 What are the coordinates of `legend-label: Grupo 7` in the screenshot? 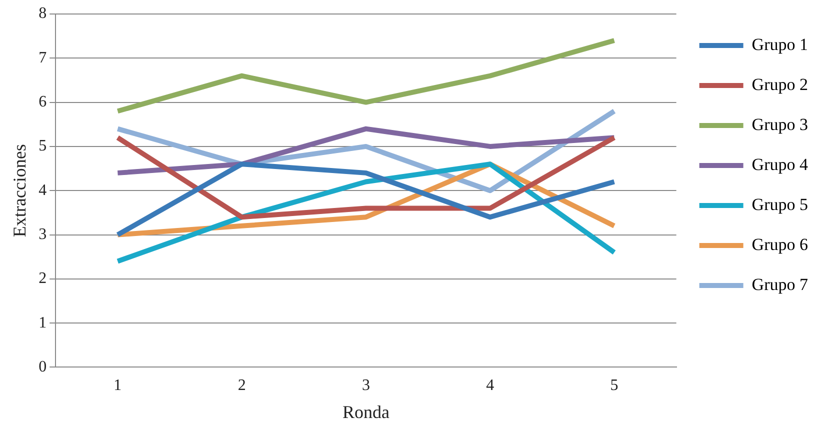 It's located at (780, 284).